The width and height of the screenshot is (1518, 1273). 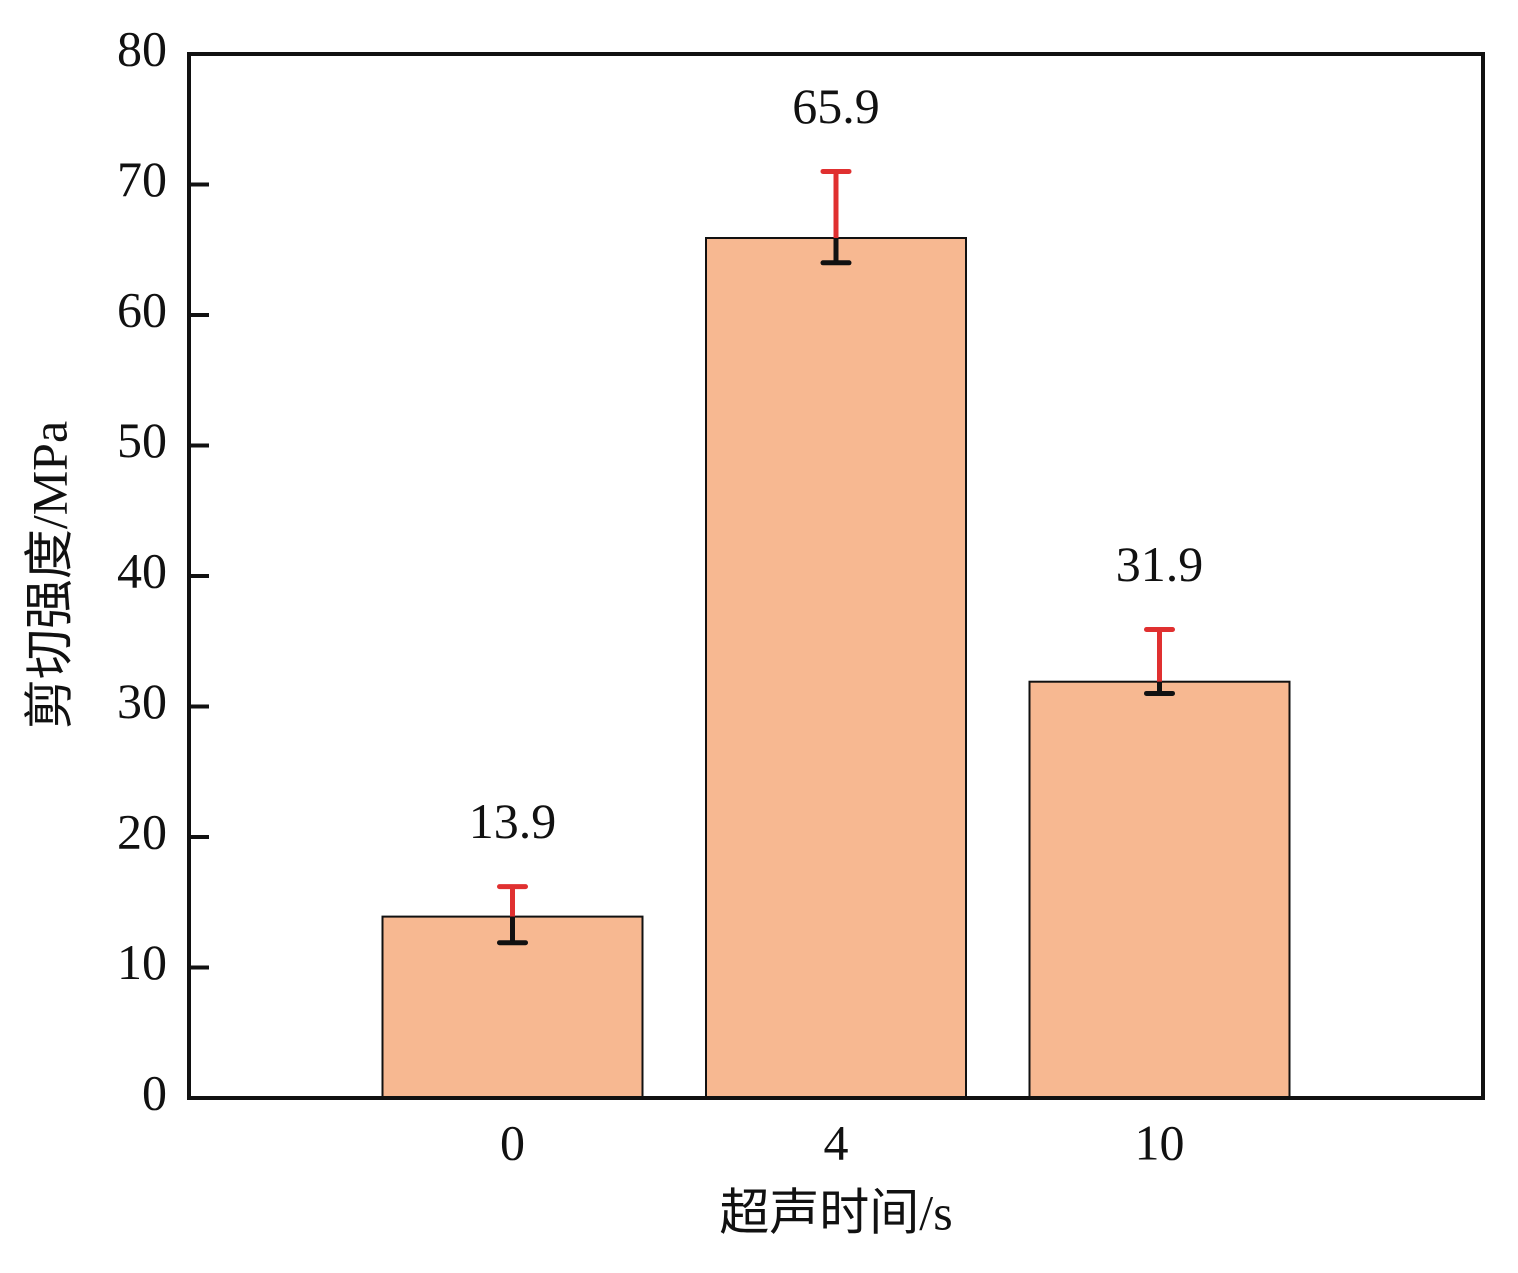 What do you see at coordinates (512, 1142) in the screenshot?
I see `x-tick-label: 0` at bounding box center [512, 1142].